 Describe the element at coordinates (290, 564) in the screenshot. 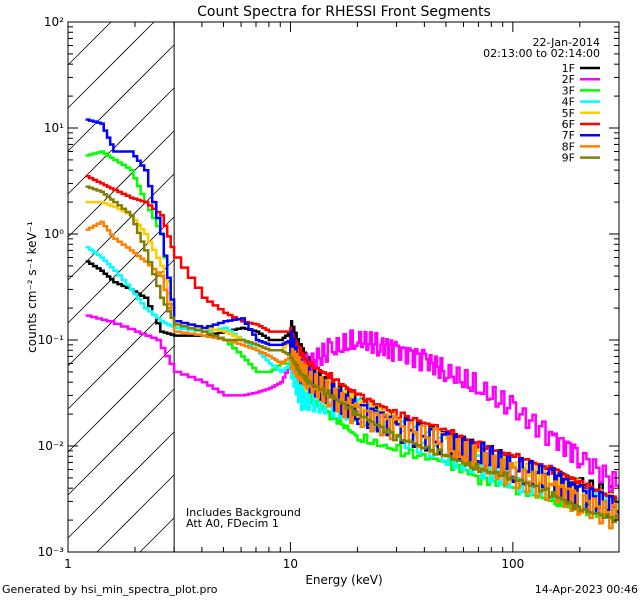

I see `x-tick-label: 10` at that location.